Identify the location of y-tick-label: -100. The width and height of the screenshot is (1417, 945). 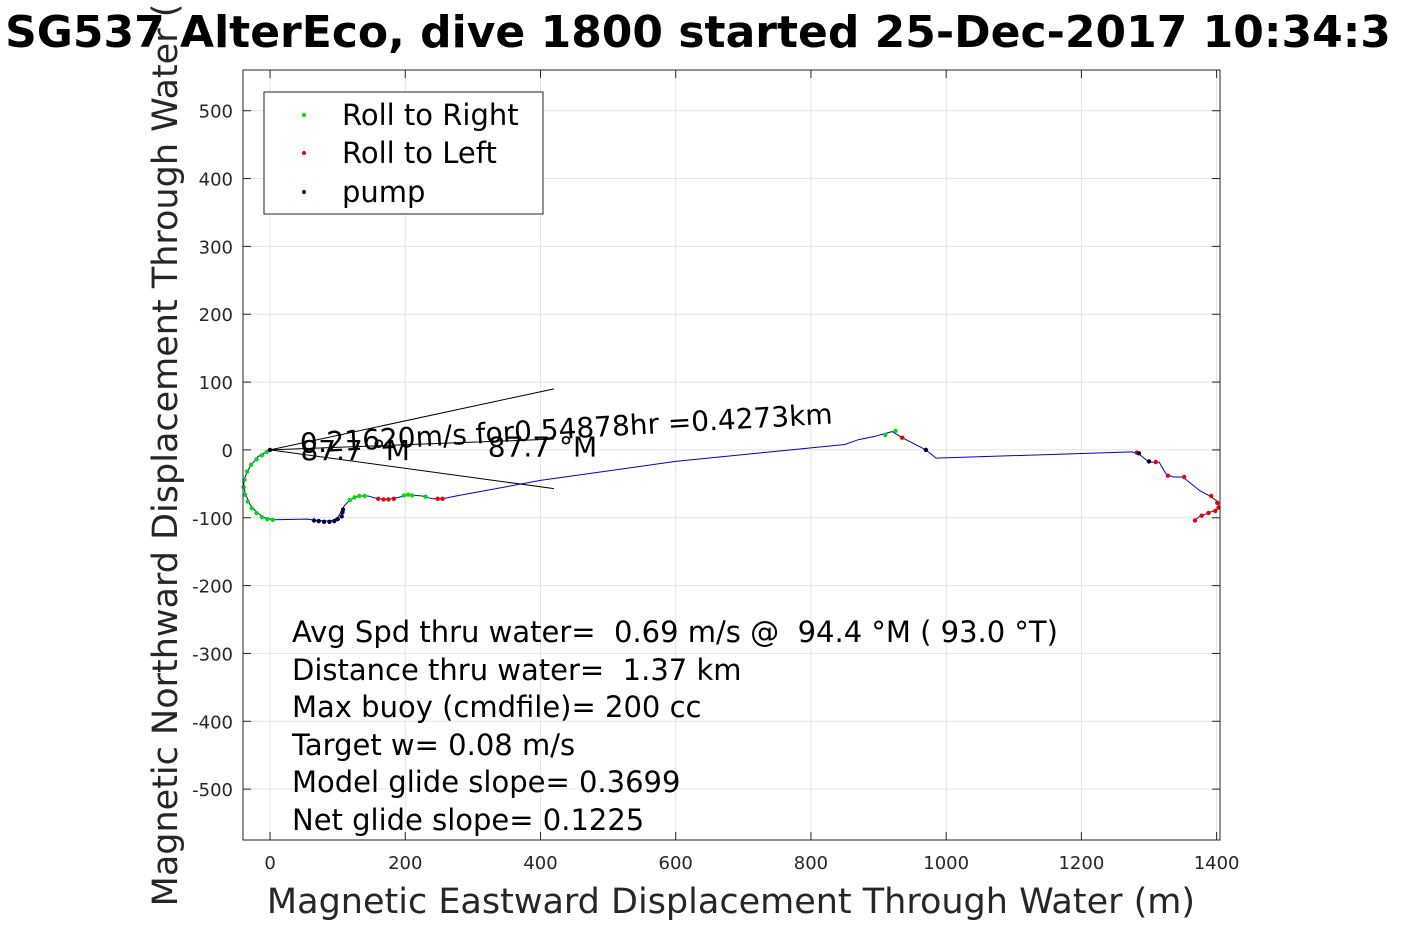
(212, 519).